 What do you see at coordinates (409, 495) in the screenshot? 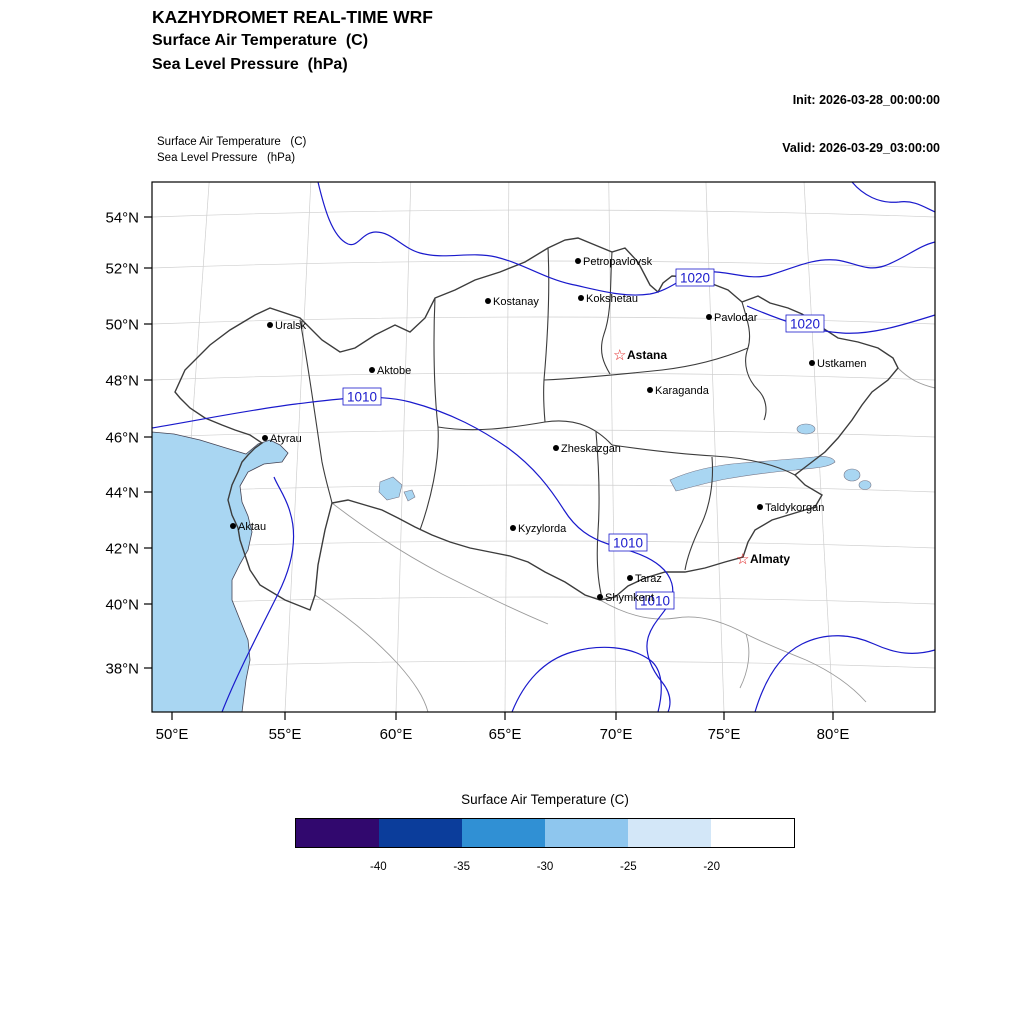
I see `aral-sea-east` at bounding box center [409, 495].